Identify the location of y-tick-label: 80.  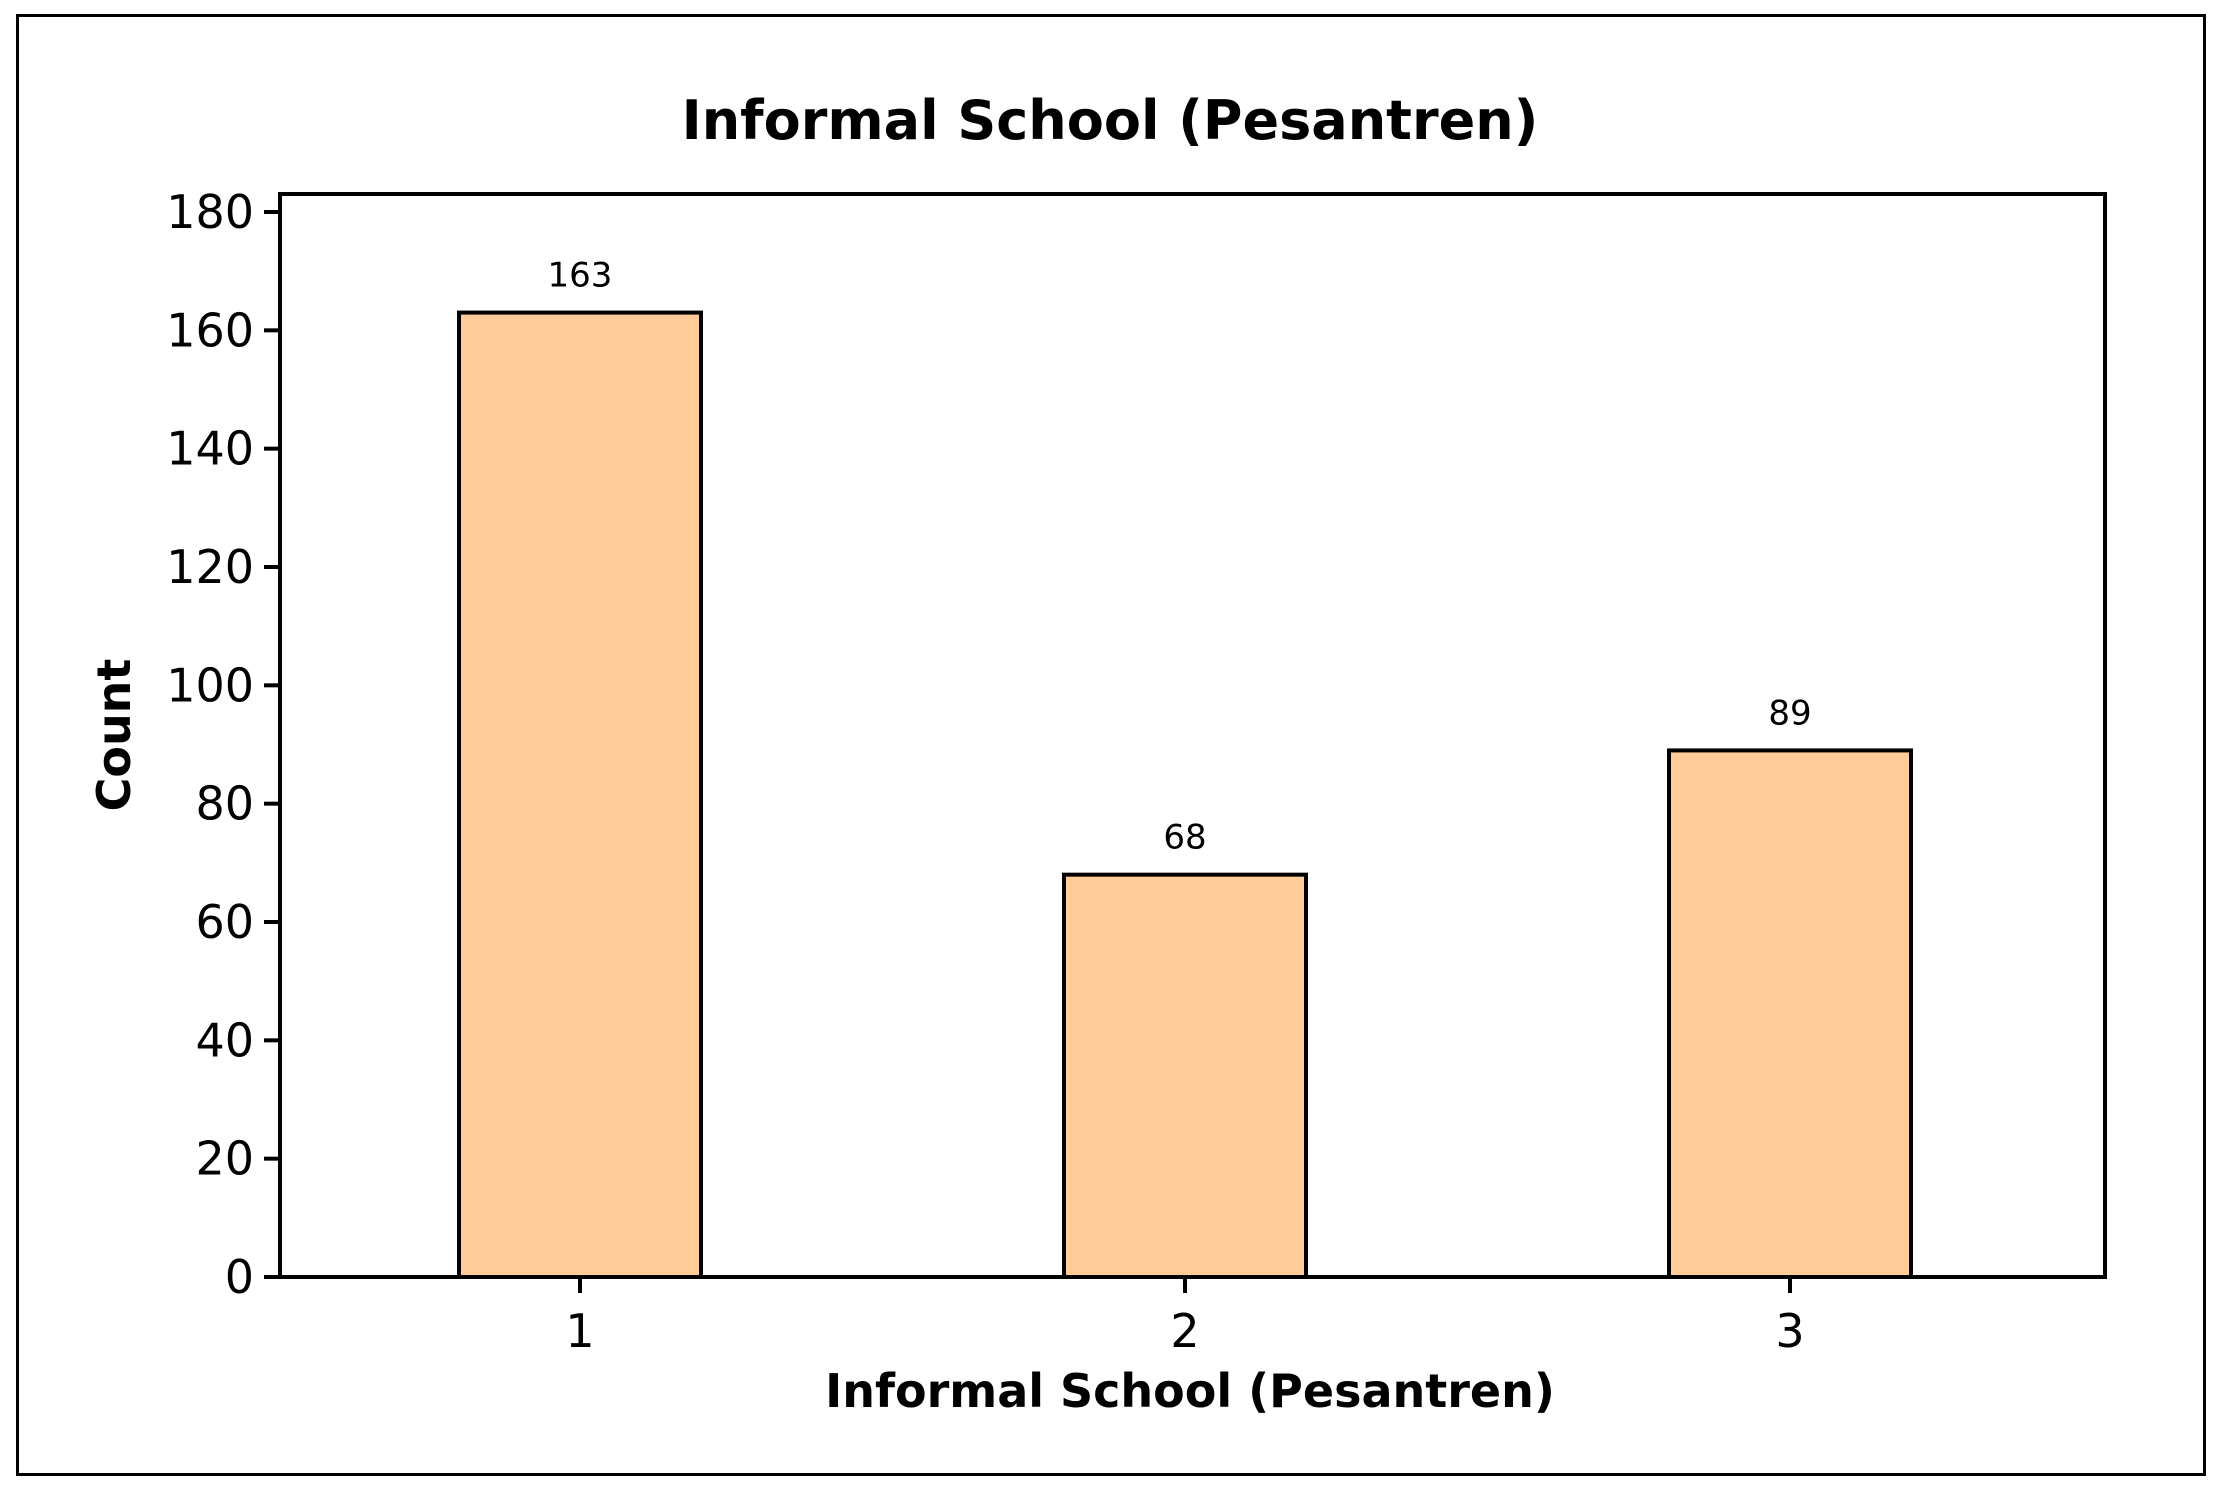
(224, 804).